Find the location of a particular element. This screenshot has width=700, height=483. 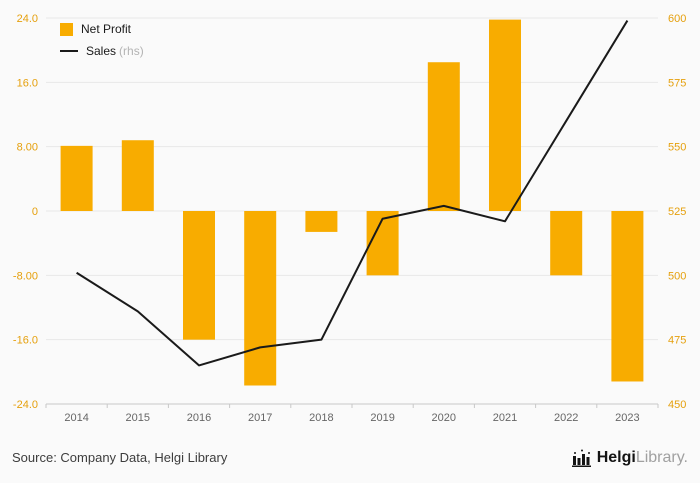

left-axis-tick-label: -16.0 is located at coordinates (25, 341).